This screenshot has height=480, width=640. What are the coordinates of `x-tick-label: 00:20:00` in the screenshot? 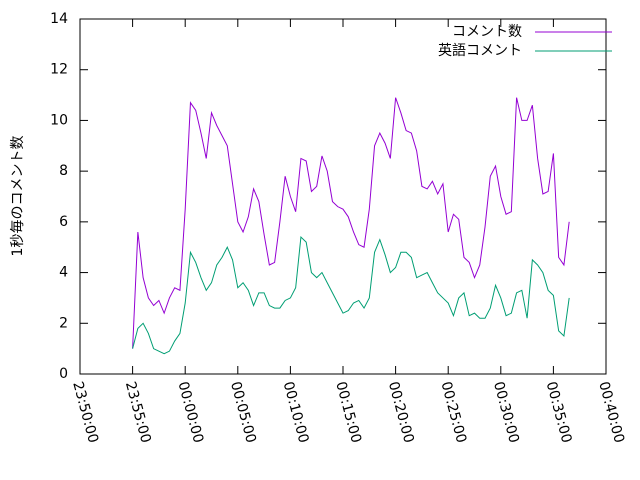 It's located at (401, 412).